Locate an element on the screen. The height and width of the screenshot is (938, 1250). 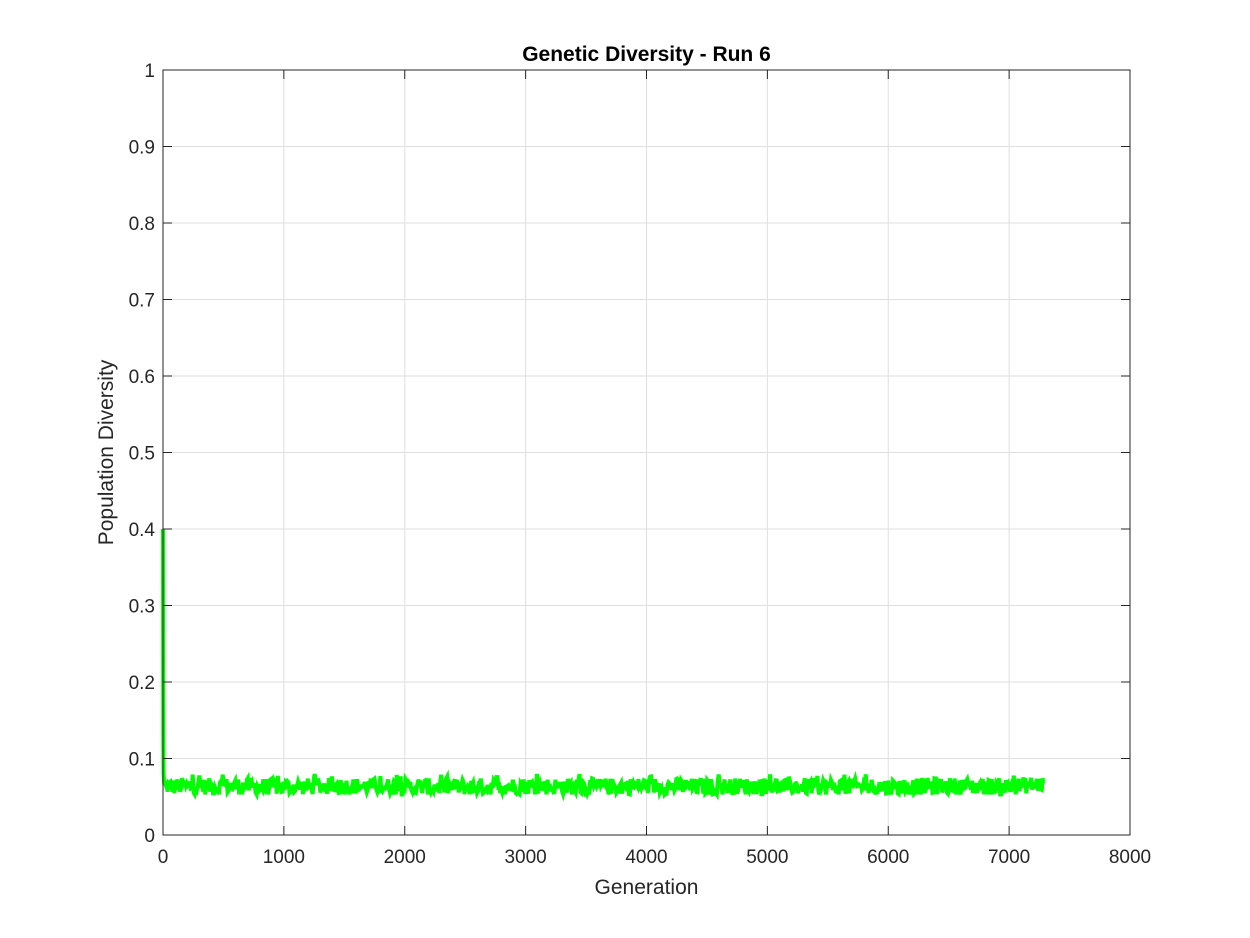
x-tick-label: 3000 is located at coordinates (525, 857).